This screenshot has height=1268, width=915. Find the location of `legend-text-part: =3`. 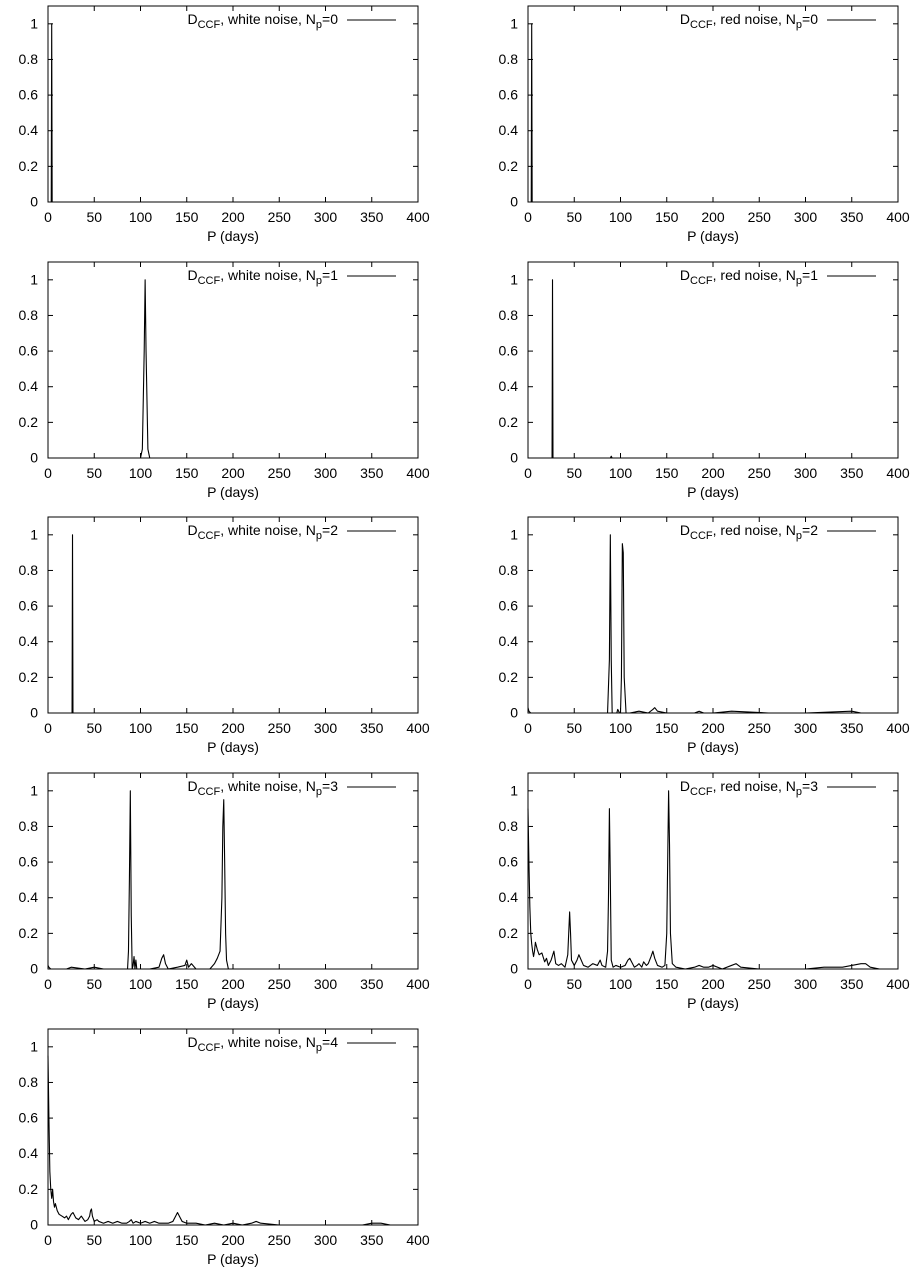

legend-text-part: =3 is located at coordinates (810, 786).